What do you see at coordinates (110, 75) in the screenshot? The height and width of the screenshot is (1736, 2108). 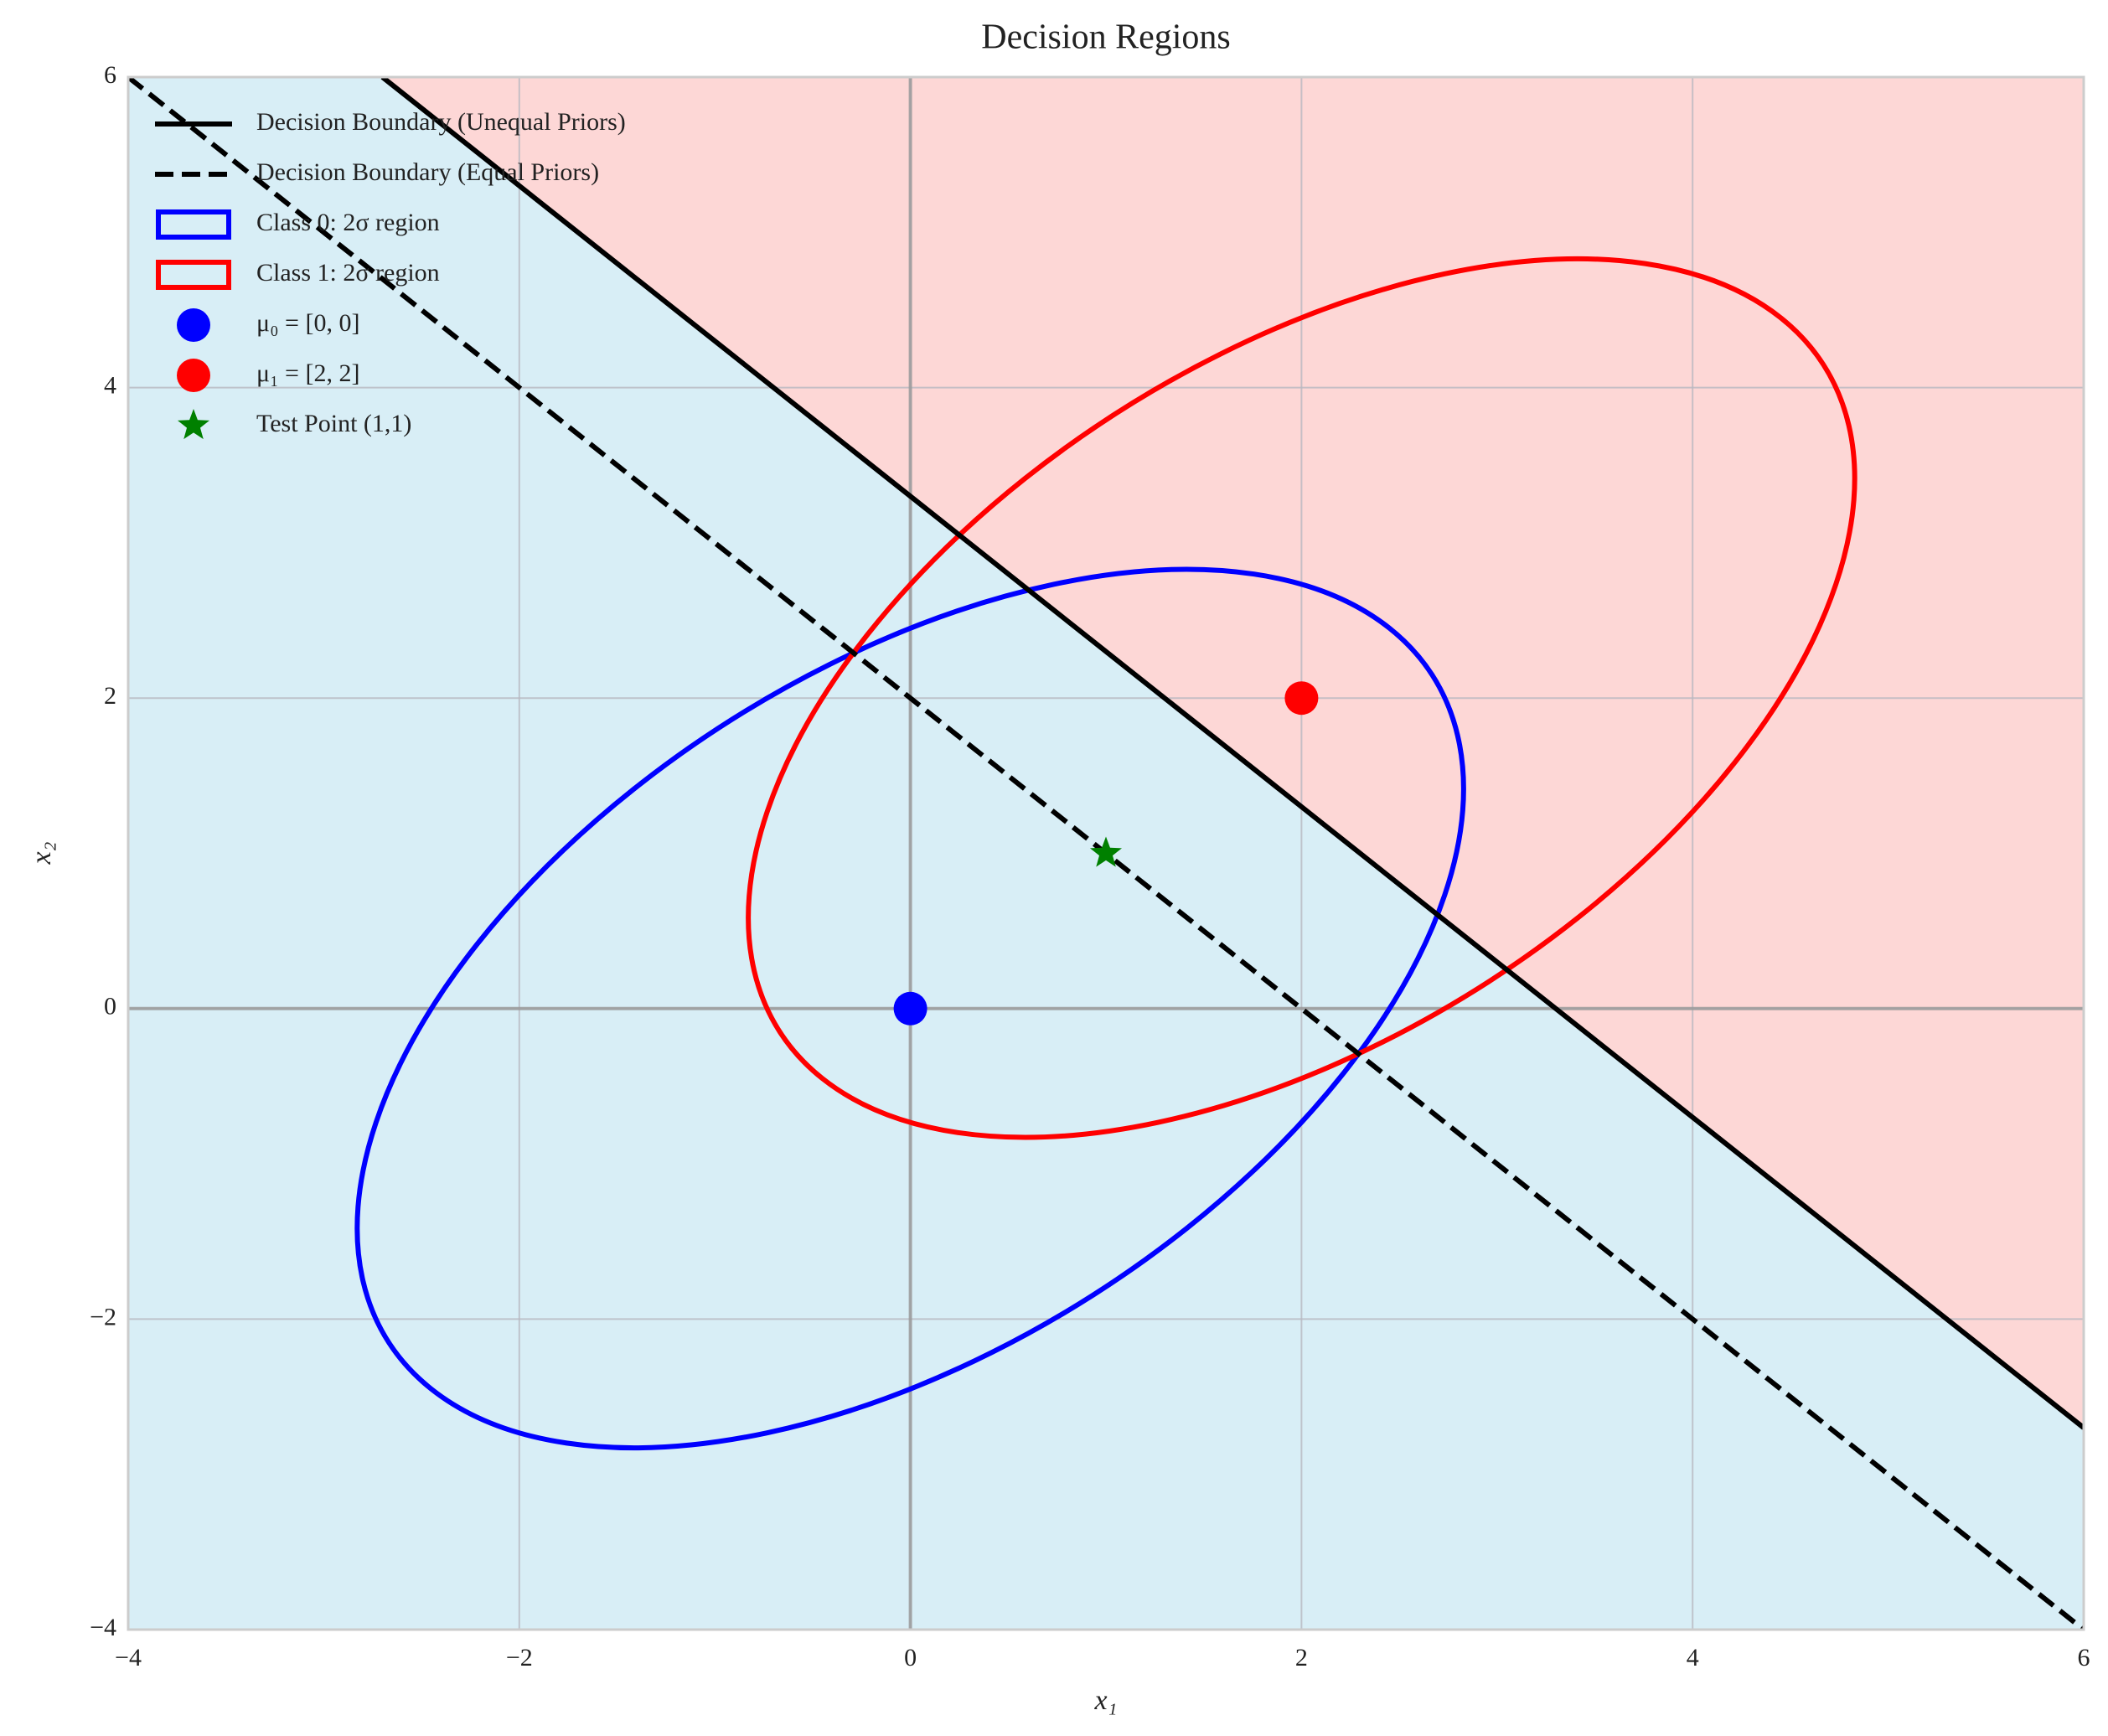 I see `y-tick-label: 6` at bounding box center [110, 75].